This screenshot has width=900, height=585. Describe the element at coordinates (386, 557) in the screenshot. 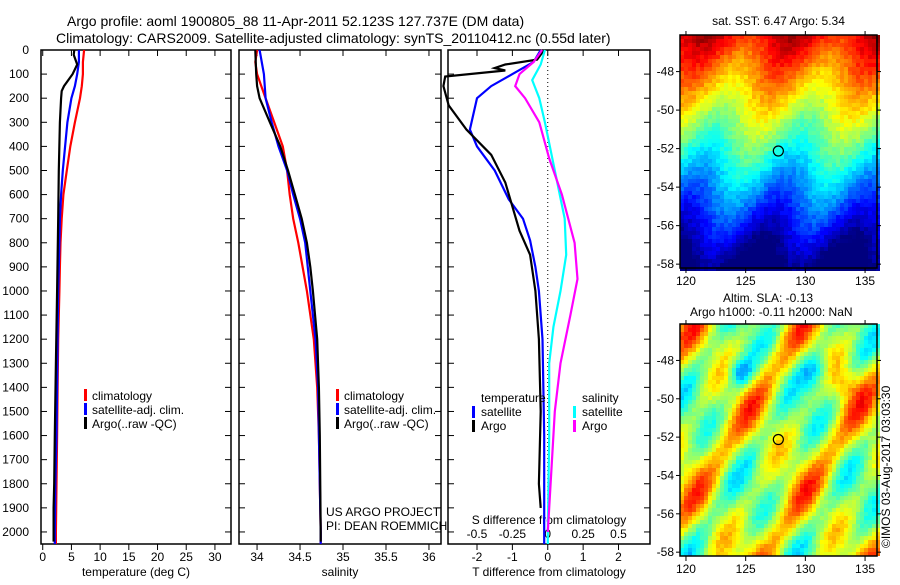

I see `x-tick-label: 35.5` at that location.